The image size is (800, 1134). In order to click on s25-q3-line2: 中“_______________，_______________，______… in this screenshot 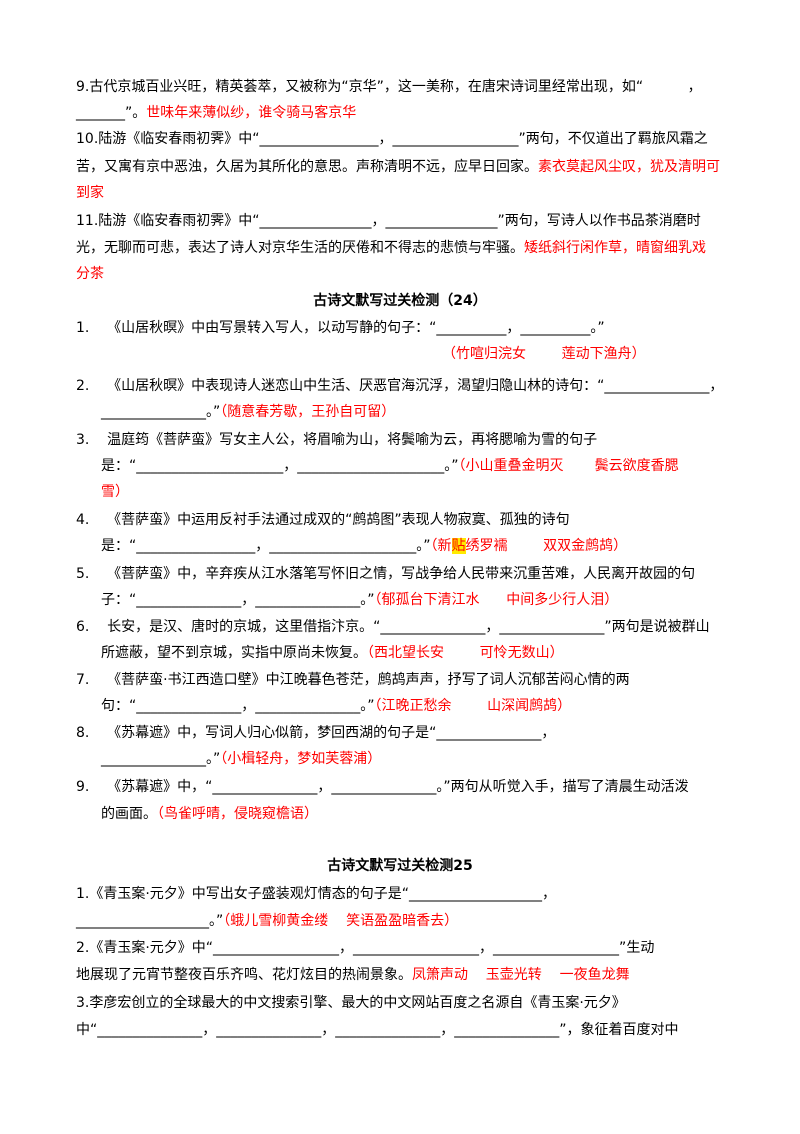, I will do `click(377, 1030)`.